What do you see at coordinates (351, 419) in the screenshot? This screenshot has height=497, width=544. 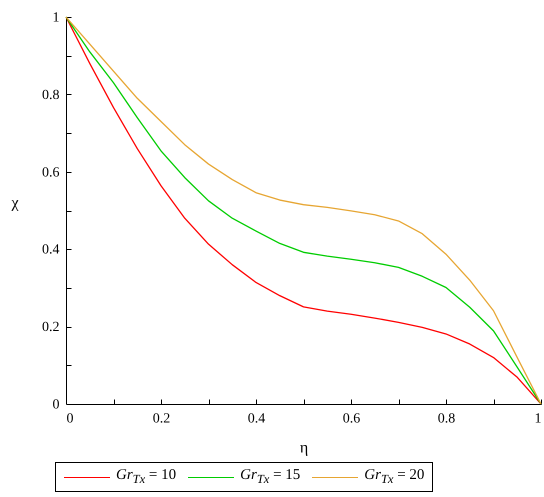 I see `x-tick-label: 0.6` at bounding box center [351, 419].